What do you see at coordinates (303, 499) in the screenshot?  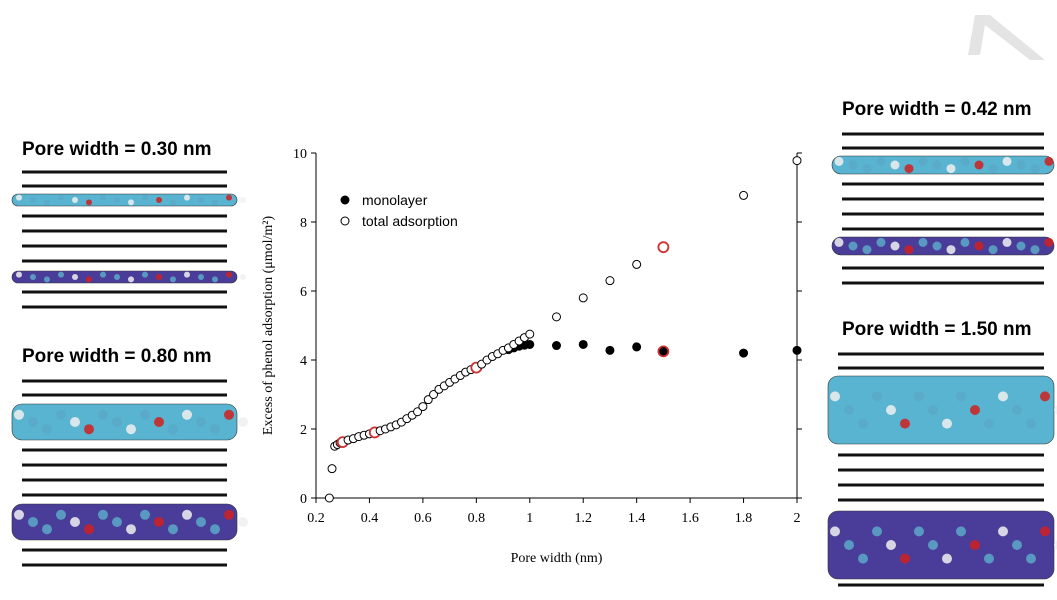 I see `y-tick-label: 0` at bounding box center [303, 499].